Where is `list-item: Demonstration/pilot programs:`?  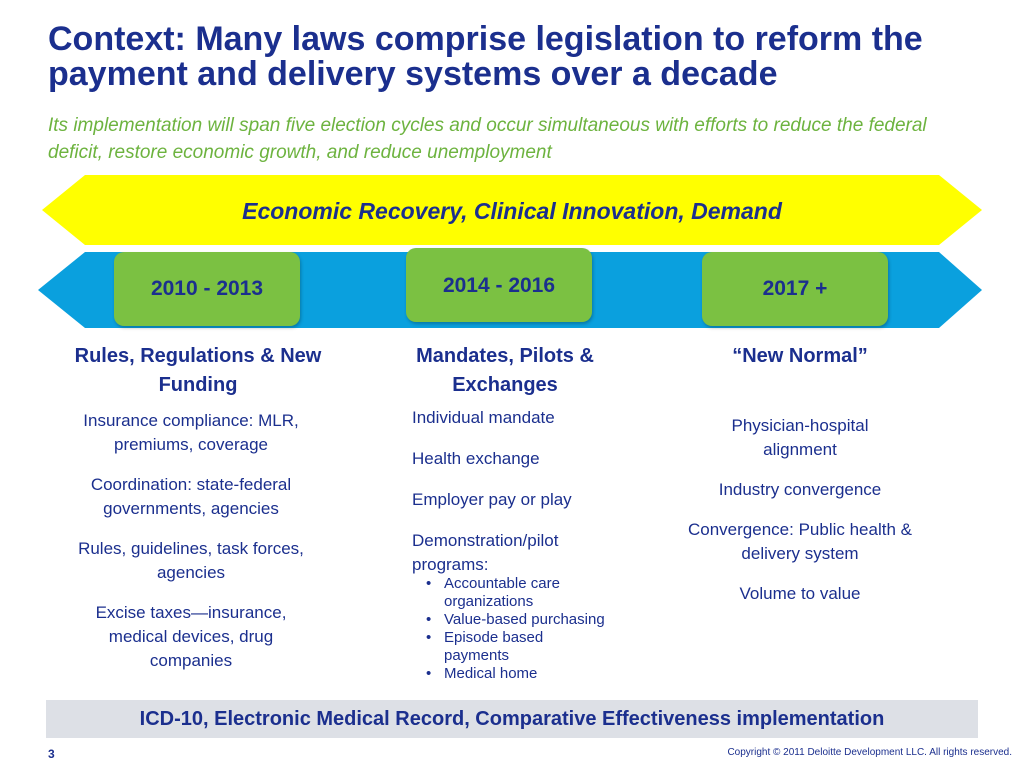
list-item: Demonstration/pilot programs: is located at coordinates (485, 552).